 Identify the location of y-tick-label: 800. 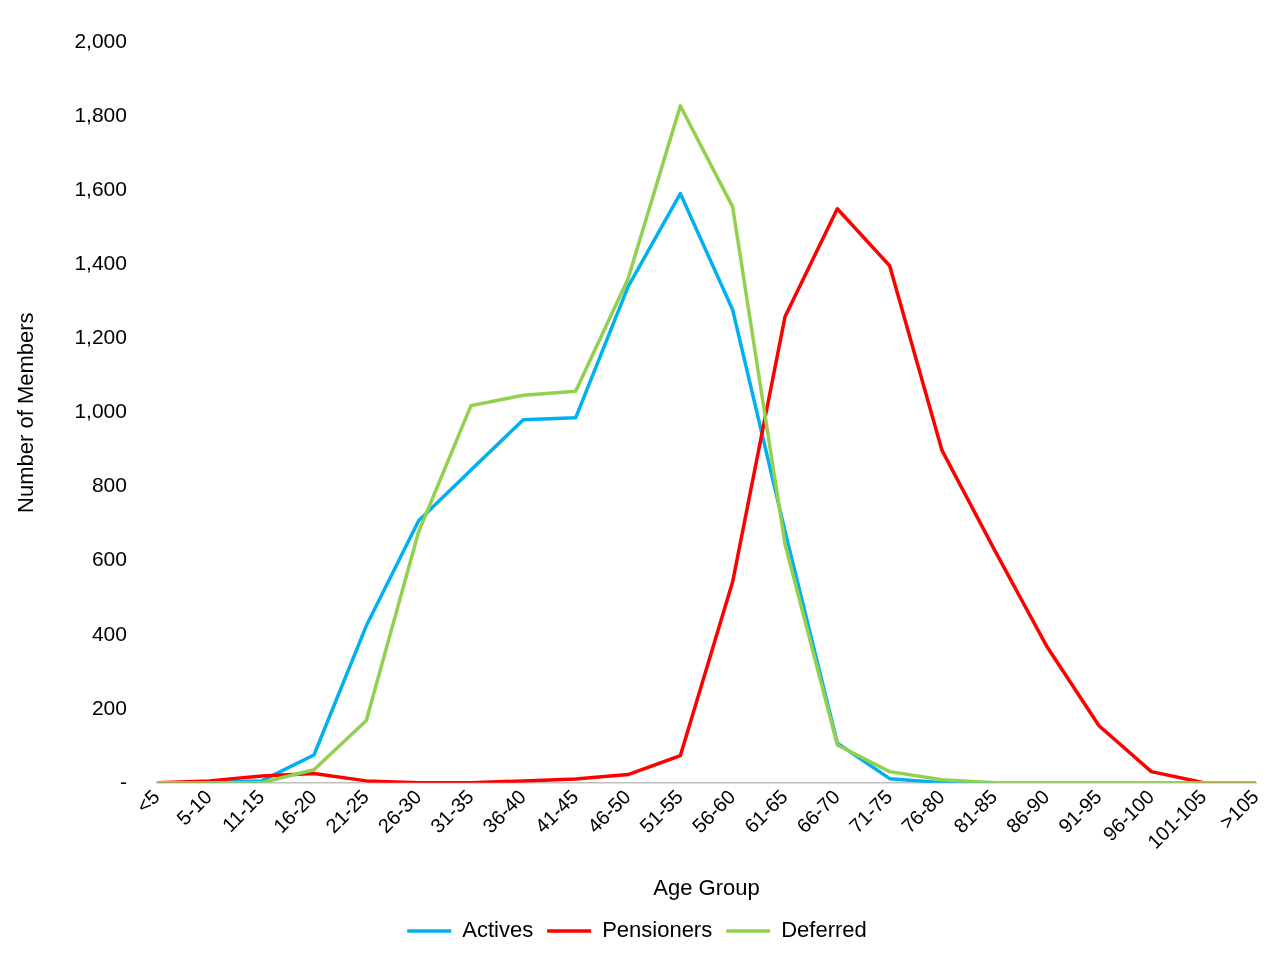
(109, 485).